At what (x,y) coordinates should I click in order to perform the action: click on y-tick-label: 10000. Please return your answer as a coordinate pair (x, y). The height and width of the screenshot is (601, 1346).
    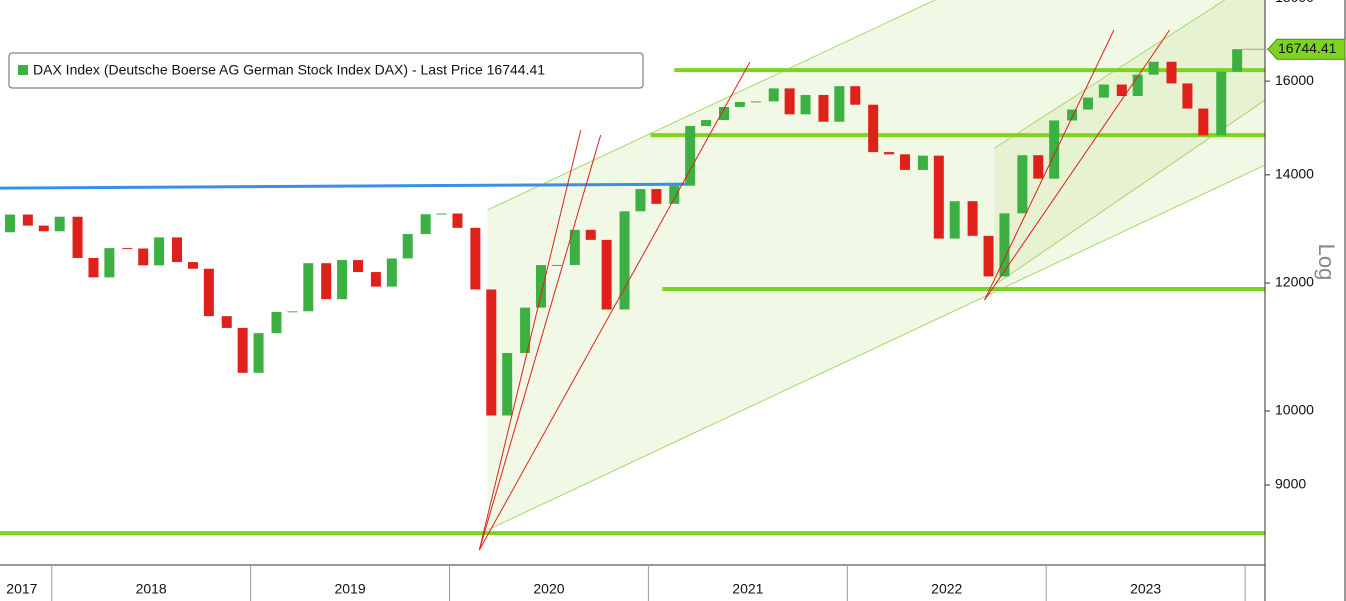
    Looking at the image, I should click on (1294, 410).